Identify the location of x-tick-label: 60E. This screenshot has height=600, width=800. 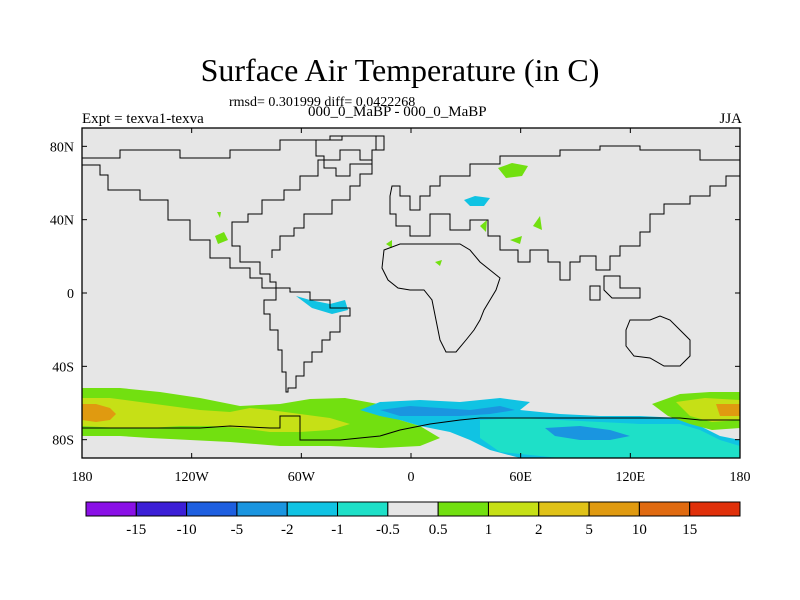
(520, 477).